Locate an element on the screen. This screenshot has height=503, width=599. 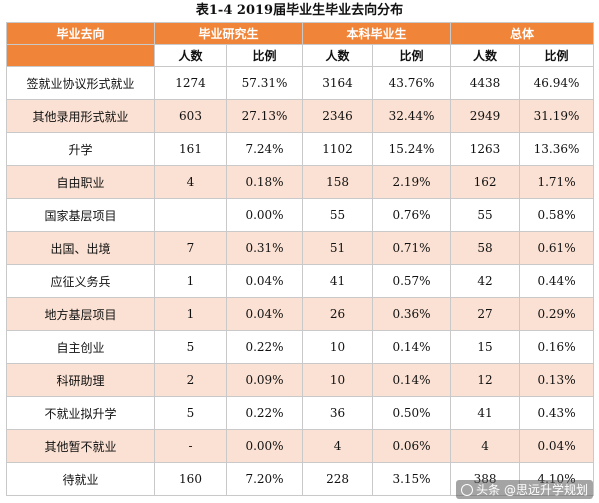
header-group-total: 总体 is located at coordinates (522, 33).